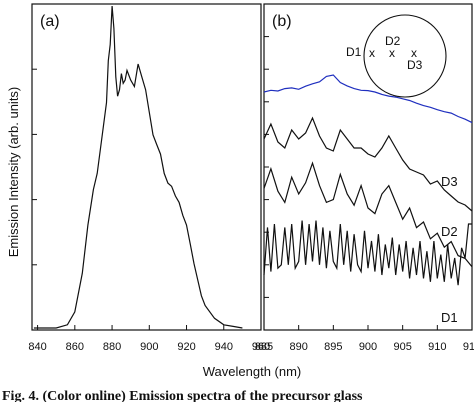 The image size is (474, 402). I want to click on d3-spectrum-line, so click(368, 164).